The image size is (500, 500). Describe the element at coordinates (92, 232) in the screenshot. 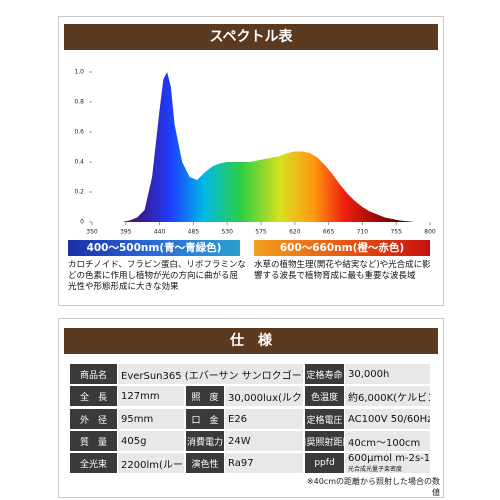

I see `x-tick-label: 350` at that location.